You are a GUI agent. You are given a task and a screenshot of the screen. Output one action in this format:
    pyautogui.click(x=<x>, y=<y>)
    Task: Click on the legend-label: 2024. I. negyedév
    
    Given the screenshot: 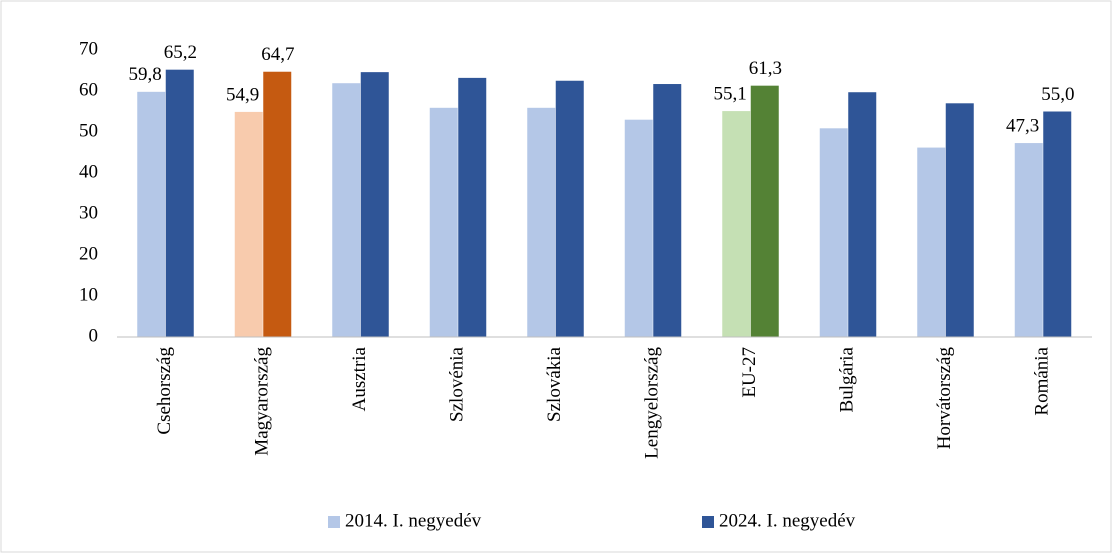 What is the action you would take?
    pyautogui.click(x=787, y=520)
    